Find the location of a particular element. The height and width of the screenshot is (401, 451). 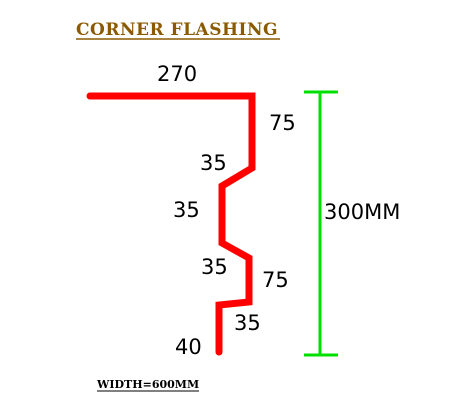

segment-label-first-jog: 35 is located at coordinates (213, 163).